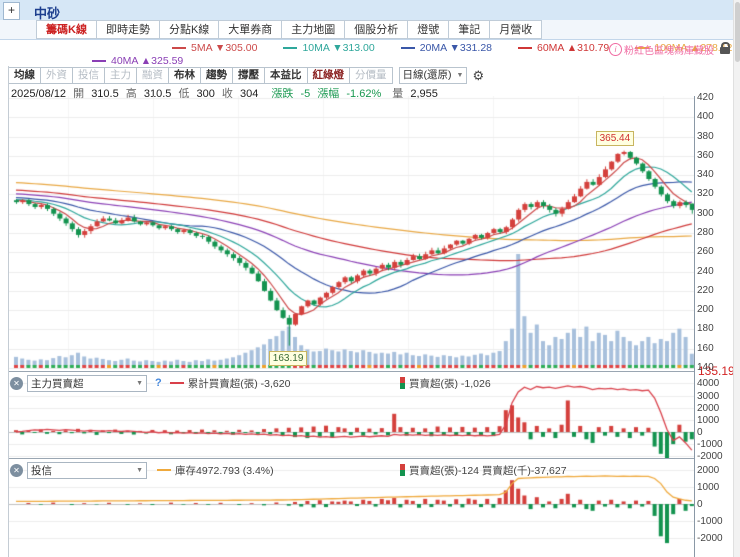  I want to click on ma-legend-5MA: 5MA ▼305.00, so click(214, 48).